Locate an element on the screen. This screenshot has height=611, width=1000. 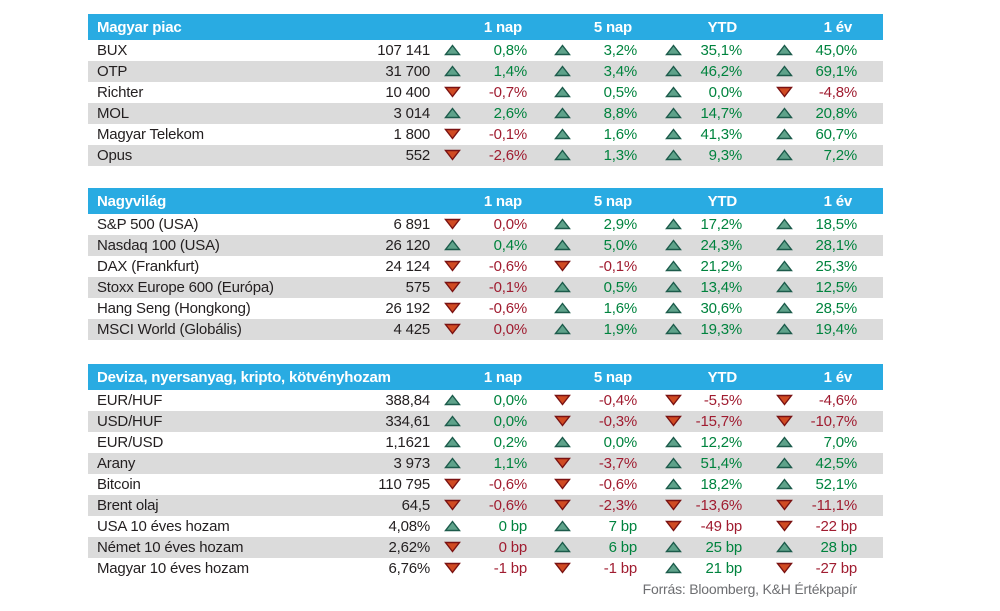
column-header-0: 1 nap is located at coordinates (487, 201).